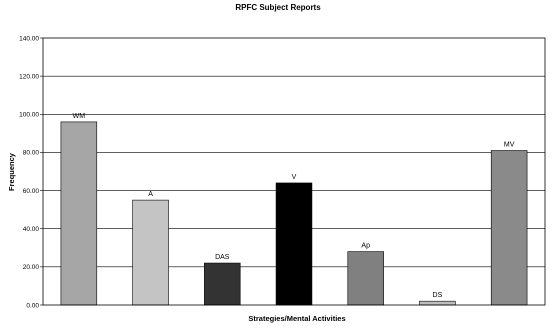 The height and width of the screenshot is (332, 556). What do you see at coordinates (438, 295) in the screenshot?
I see `data-label-ds: DS` at bounding box center [438, 295].